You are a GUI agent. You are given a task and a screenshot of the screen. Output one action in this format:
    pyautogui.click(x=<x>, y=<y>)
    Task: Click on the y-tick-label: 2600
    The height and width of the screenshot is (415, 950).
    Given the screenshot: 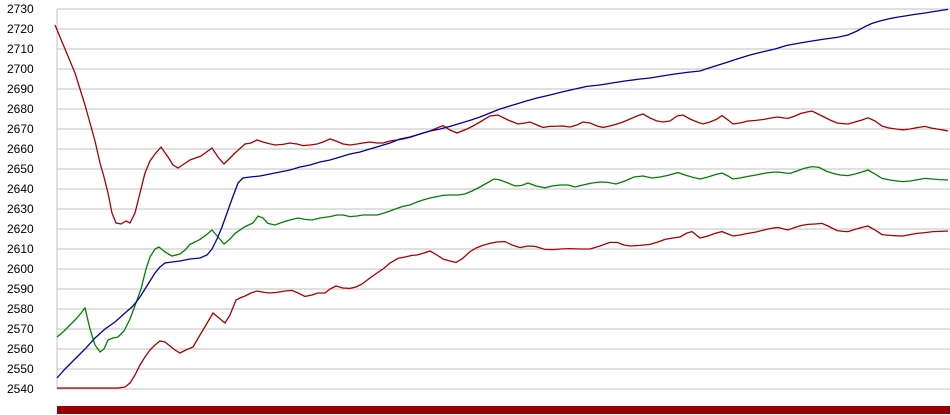 What is the action you would take?
    pyautogui.click(x=20, y=269)
    